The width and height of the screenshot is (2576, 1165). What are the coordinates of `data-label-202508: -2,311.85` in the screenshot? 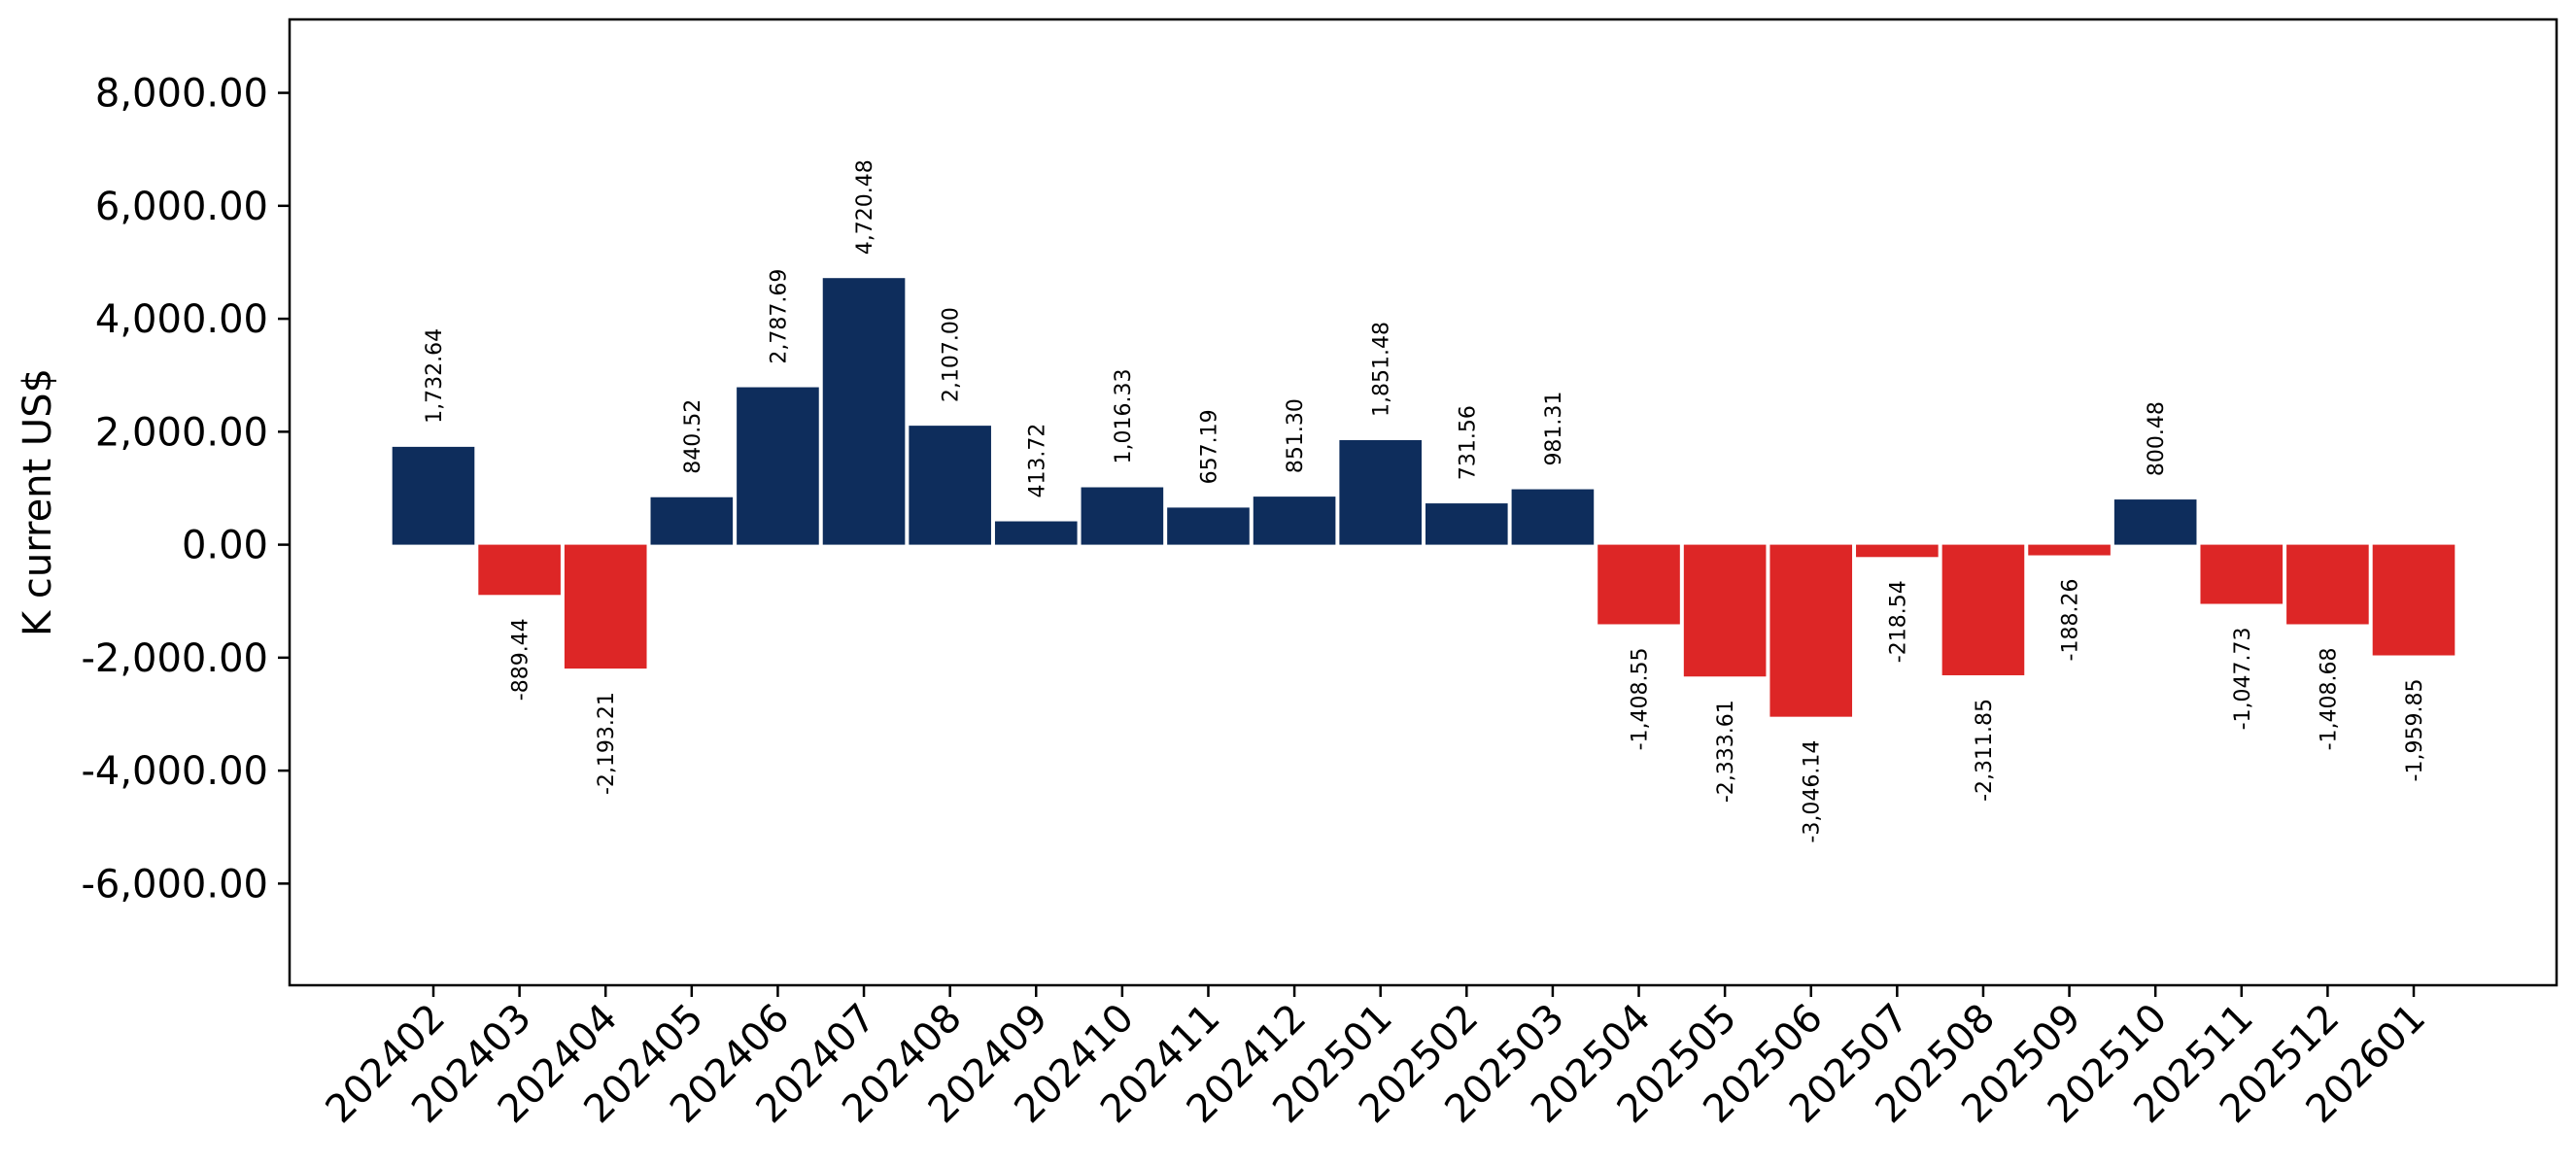 It's located at (1985, 751).